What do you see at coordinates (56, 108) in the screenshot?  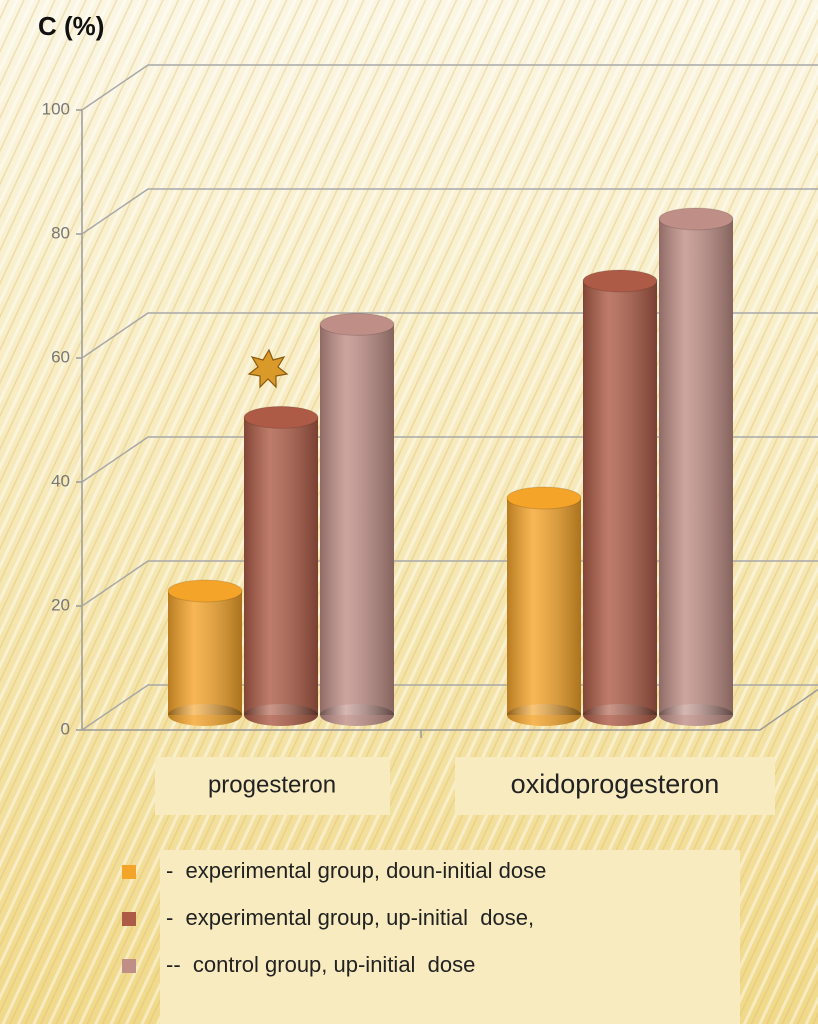 I see `y-tick-label: 100` at bounding box center [56, 108].